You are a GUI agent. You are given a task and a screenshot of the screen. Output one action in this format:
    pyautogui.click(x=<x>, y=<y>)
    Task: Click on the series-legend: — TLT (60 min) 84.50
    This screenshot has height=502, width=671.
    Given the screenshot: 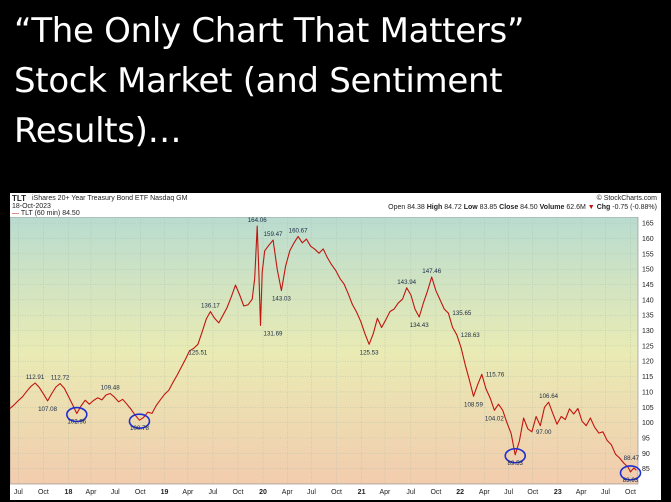 What is the action you would take?
    pyautogui.click(x=46, y=213)
    